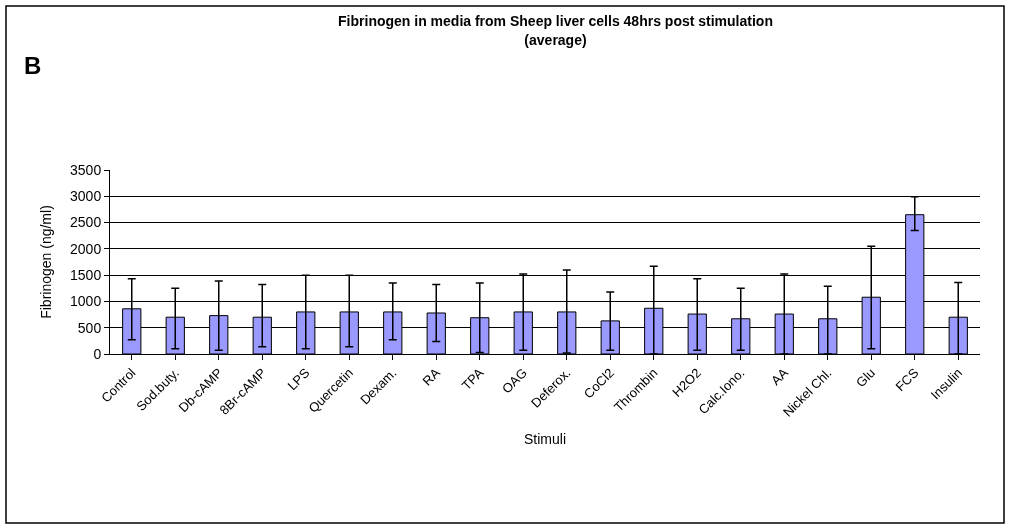 The width and height of the screenshot is (1010, 529). What do you see at coordinates (86, 301) in the screenshot?
I see `y-tick-label: 1000` at bounding box center [86, 301].